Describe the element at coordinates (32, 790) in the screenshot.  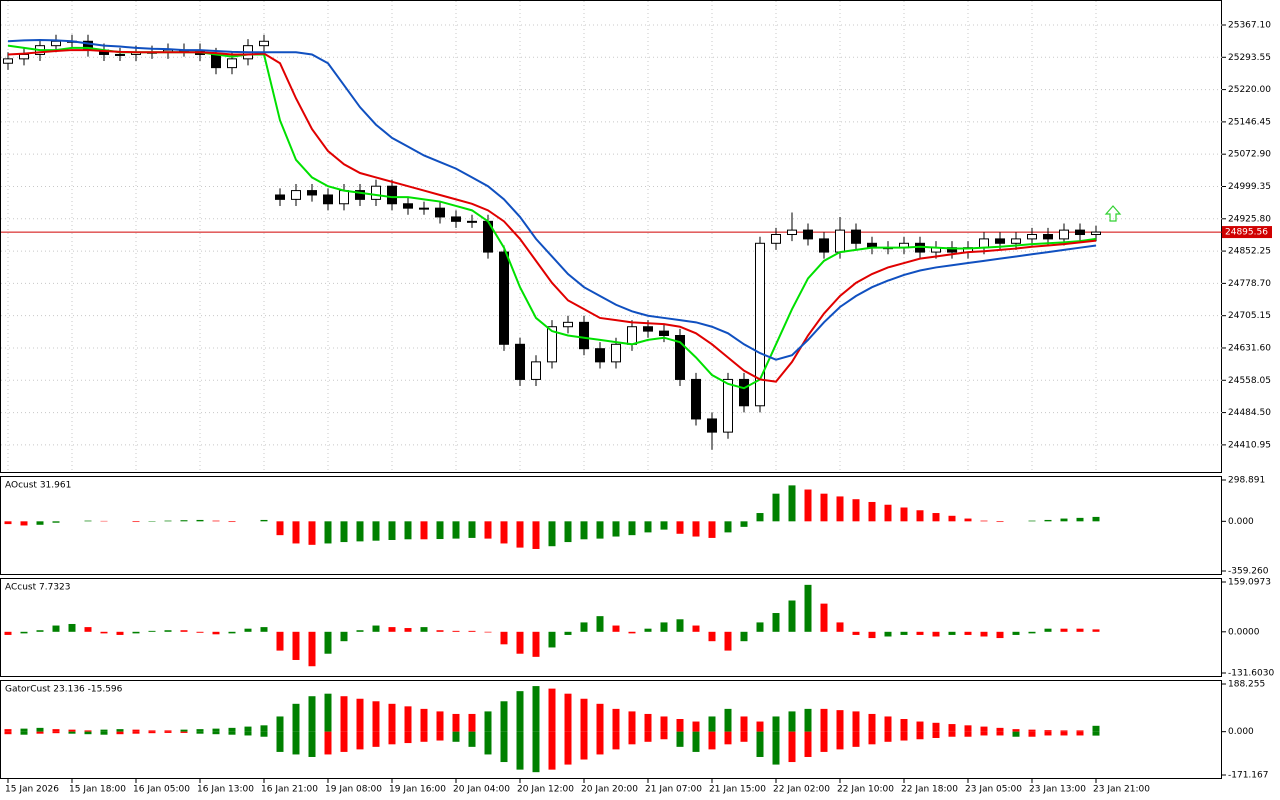
I see `x-tick-label: 15 Jan 2026` at that location.